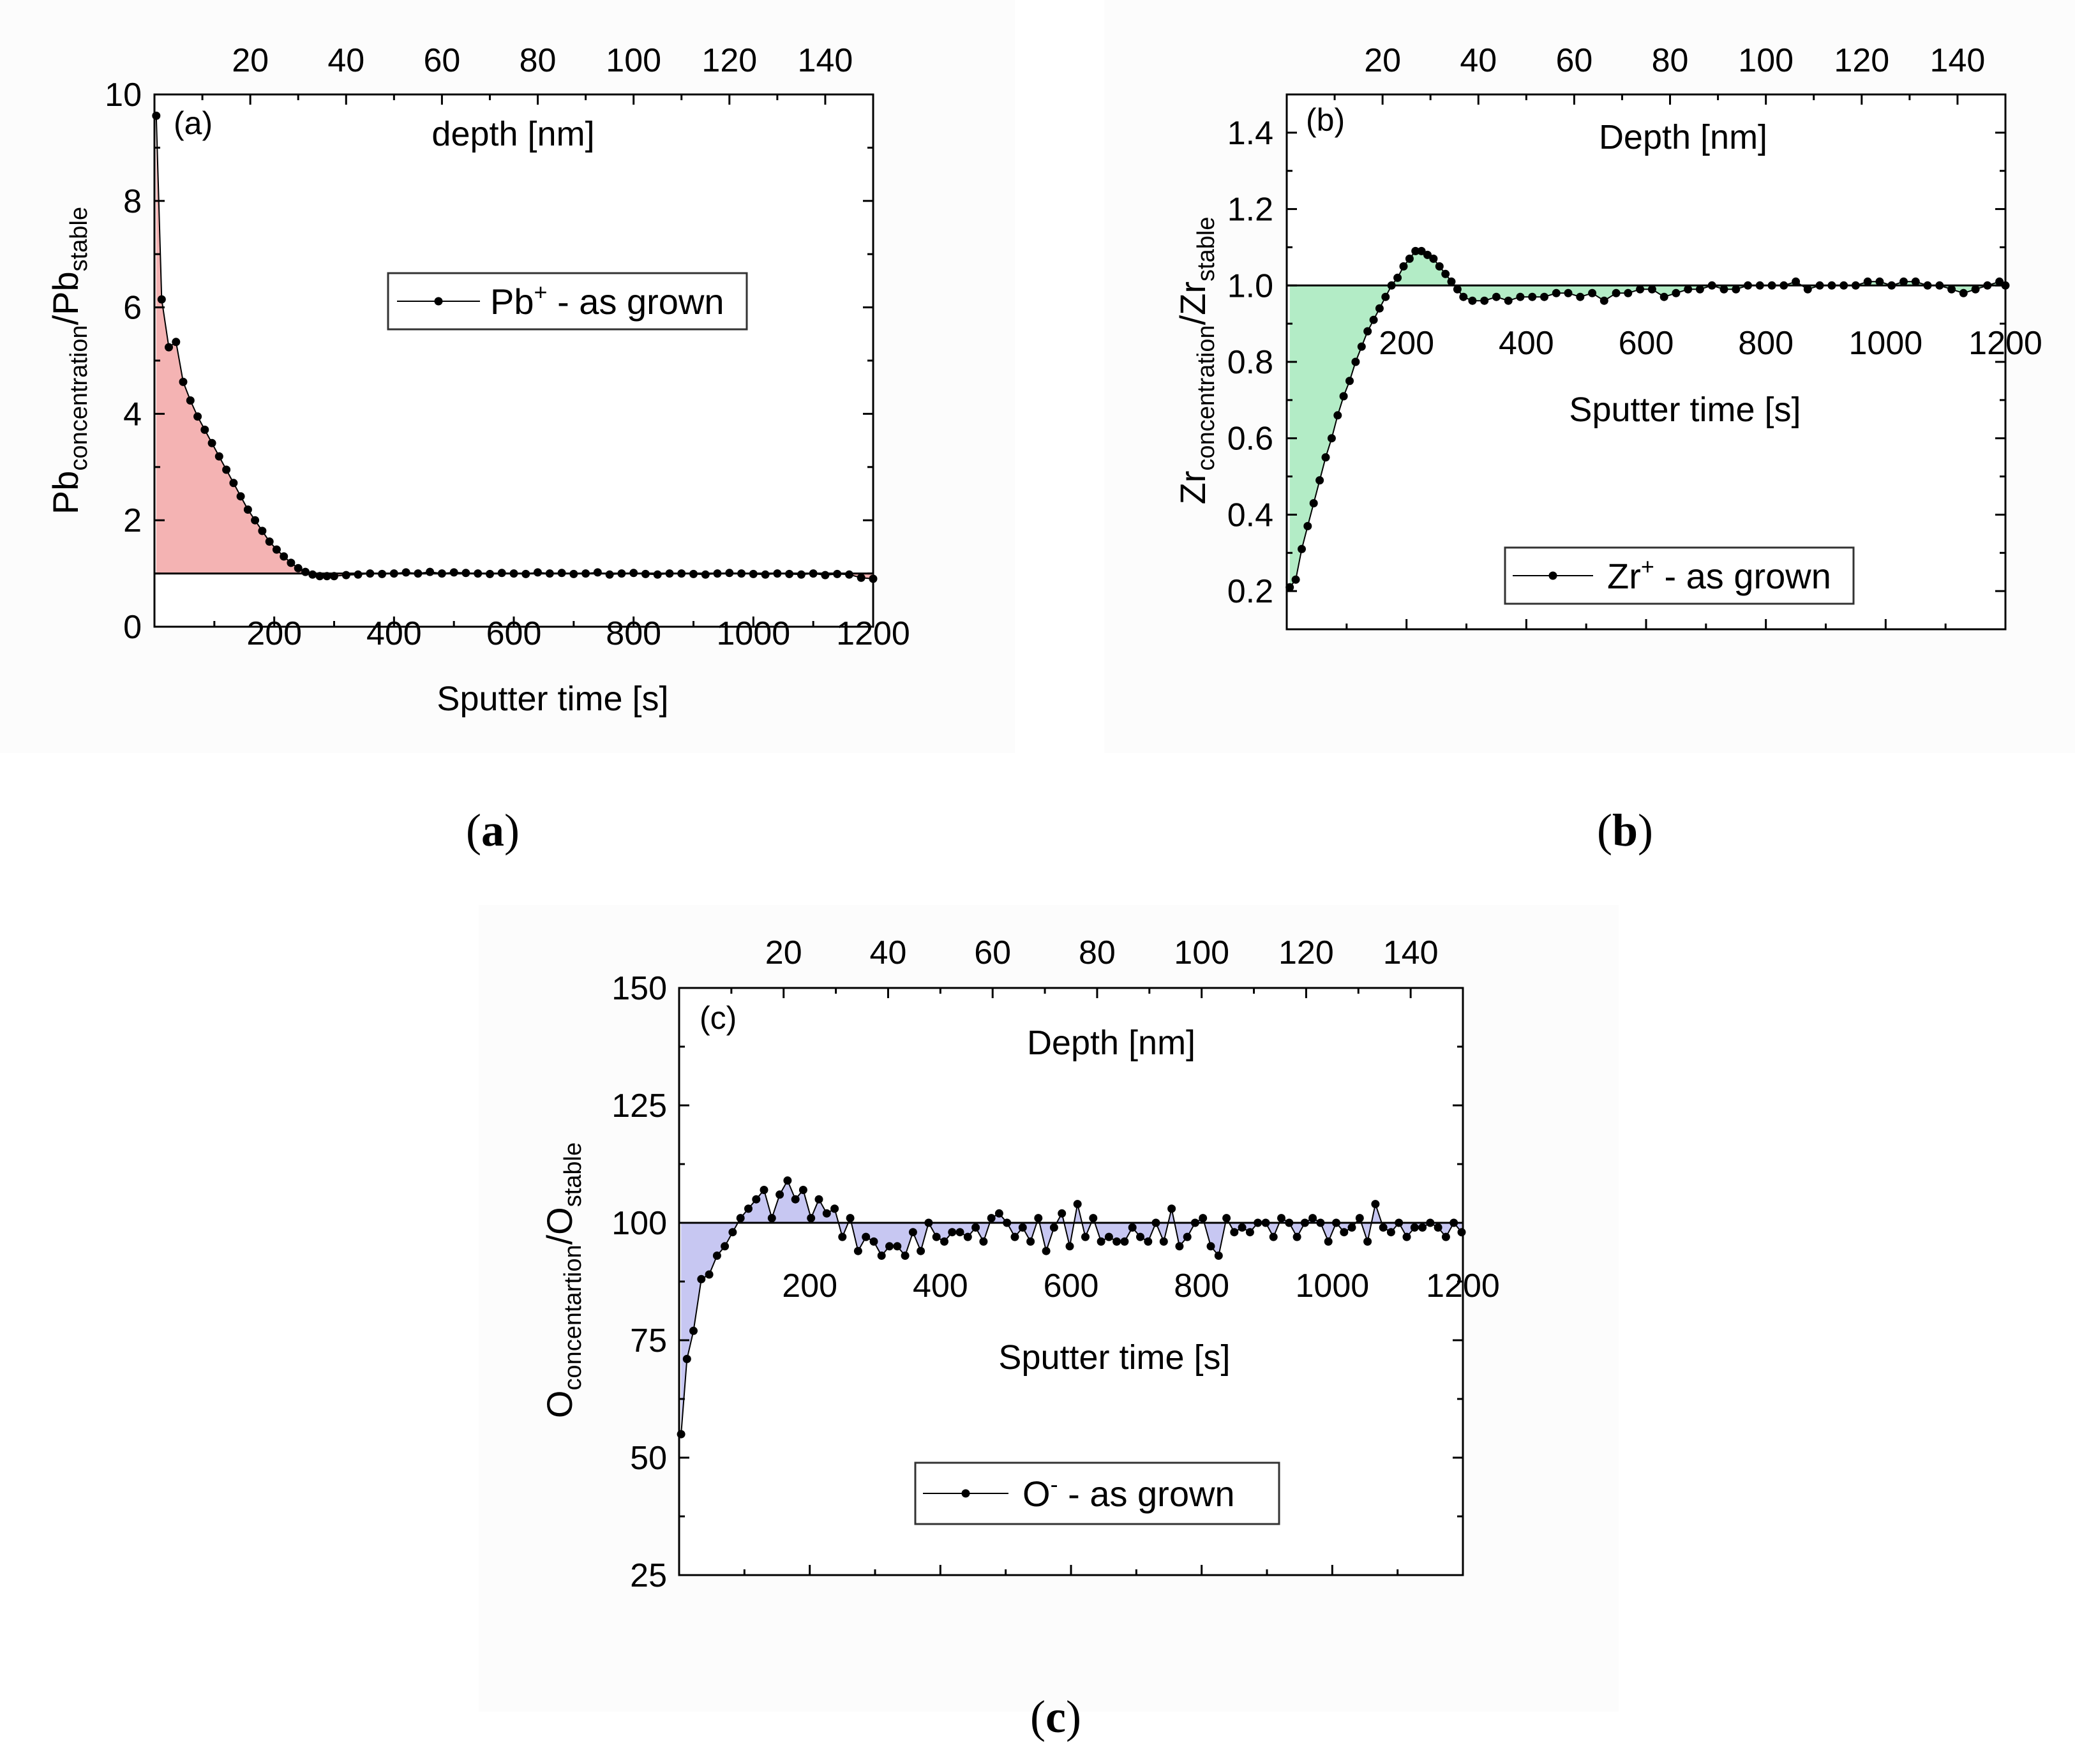  I want to click on legend-label-rest: - as grown, so click(636, 301).